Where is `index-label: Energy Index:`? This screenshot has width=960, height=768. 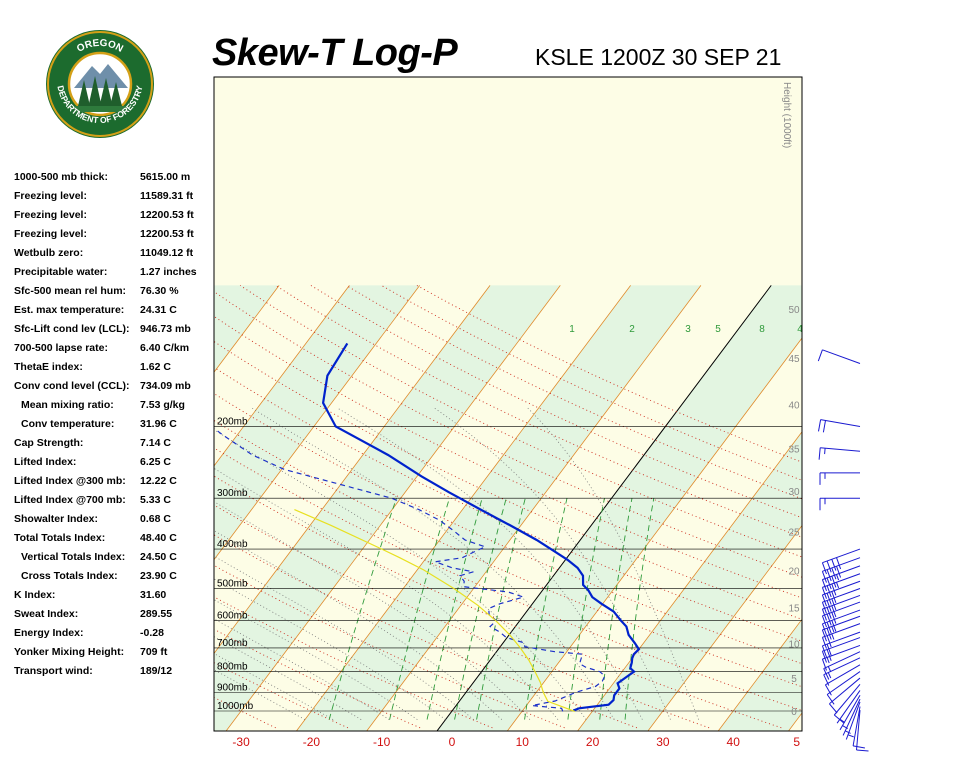 index-label: Energy Index: is located at coordinates (49, 633).